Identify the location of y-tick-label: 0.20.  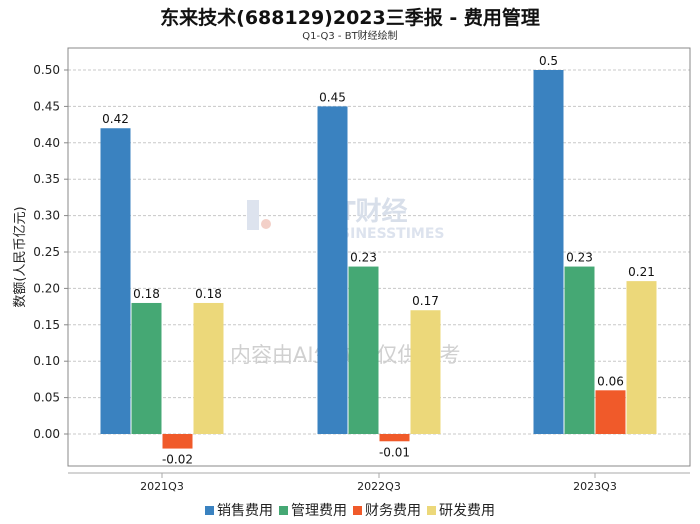
(46, 288).